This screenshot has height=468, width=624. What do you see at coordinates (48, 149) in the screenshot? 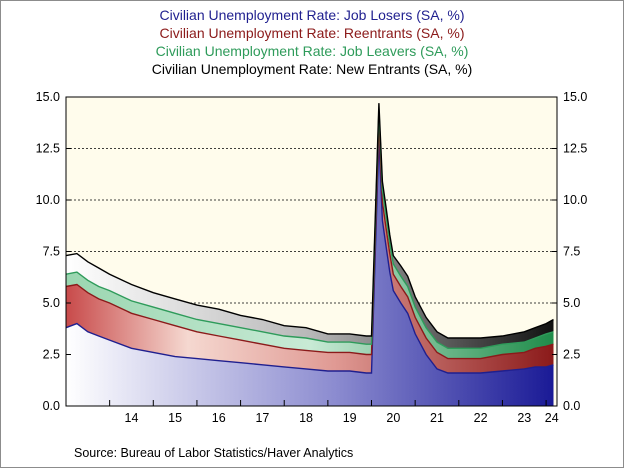
I see `y-tick-label-left: 12.5` at bounding box center [48, 149].